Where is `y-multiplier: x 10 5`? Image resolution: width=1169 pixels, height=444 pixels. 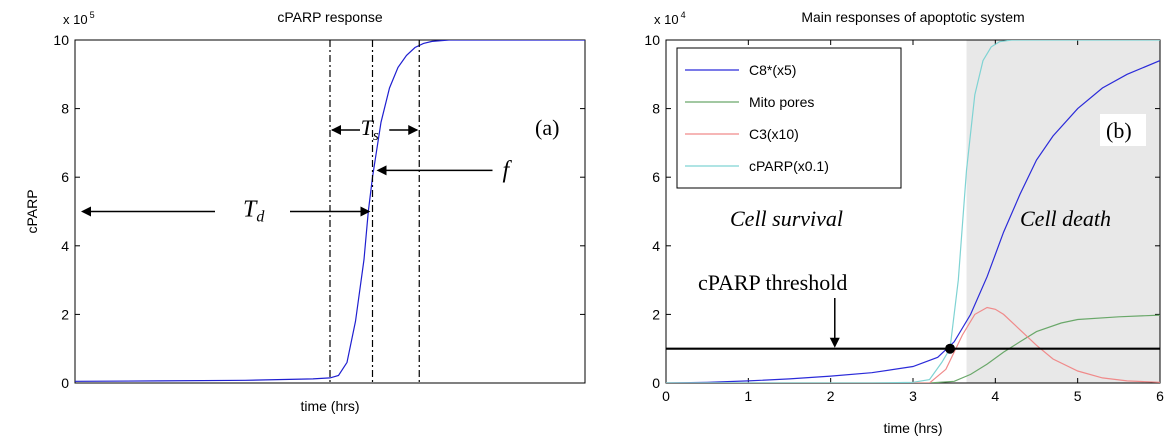
y-multiplier: x 10 5 is located at coordinates (79, 18).